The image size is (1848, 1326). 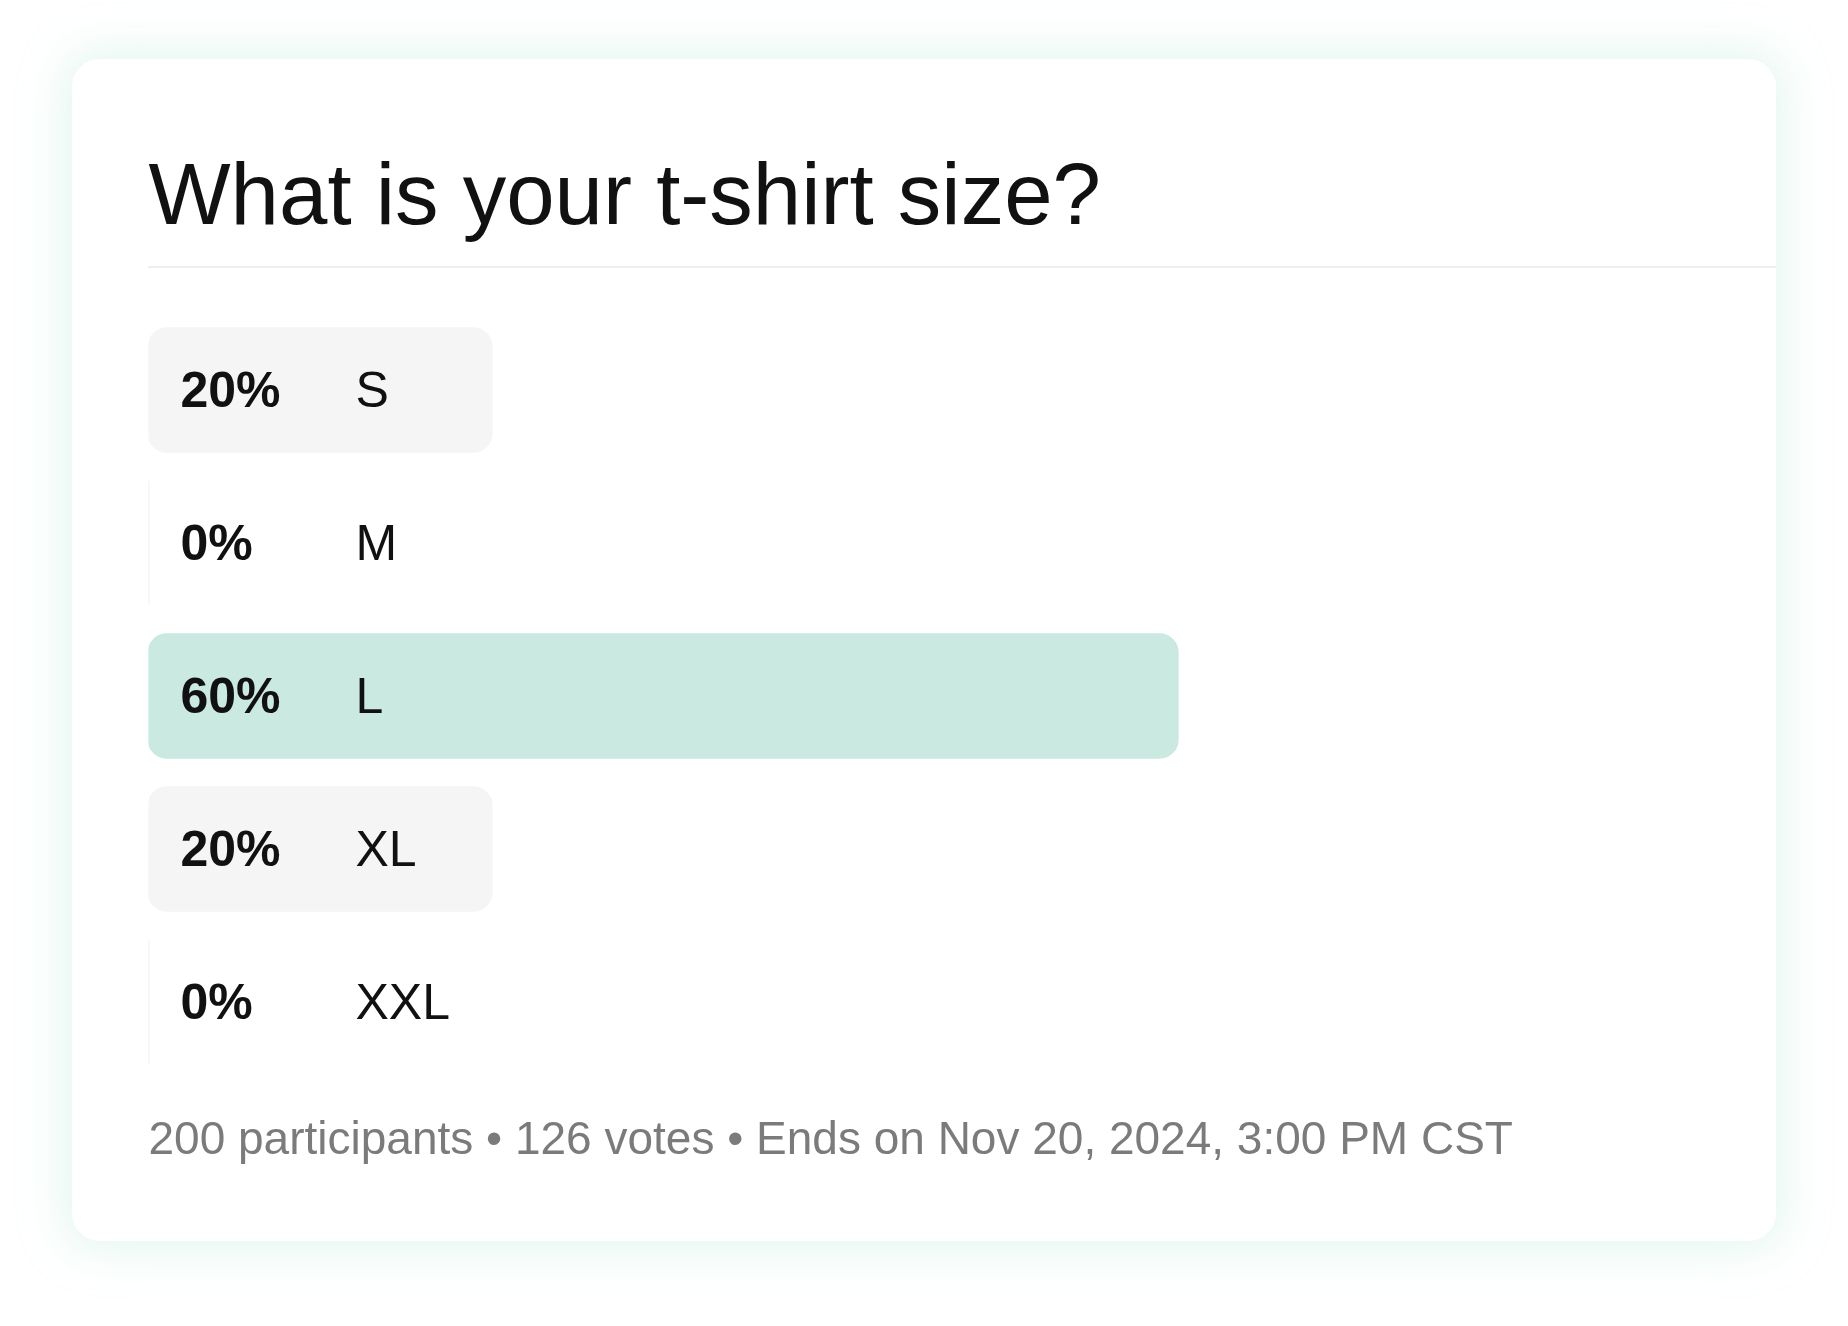 I want to click on y-tick-label: M, so click(x=376, y=543).